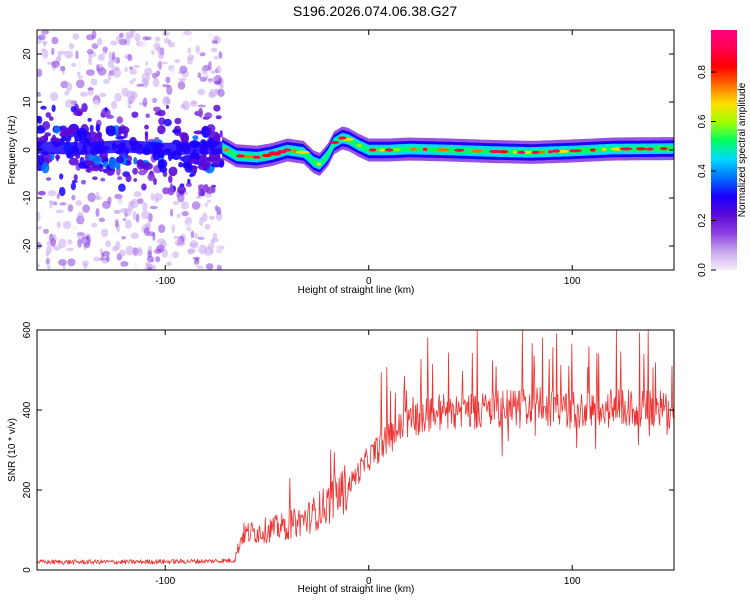 The height and width of the screenshot is (600, 750). I want to click on y-tick-label: 20, so click(27, 54).